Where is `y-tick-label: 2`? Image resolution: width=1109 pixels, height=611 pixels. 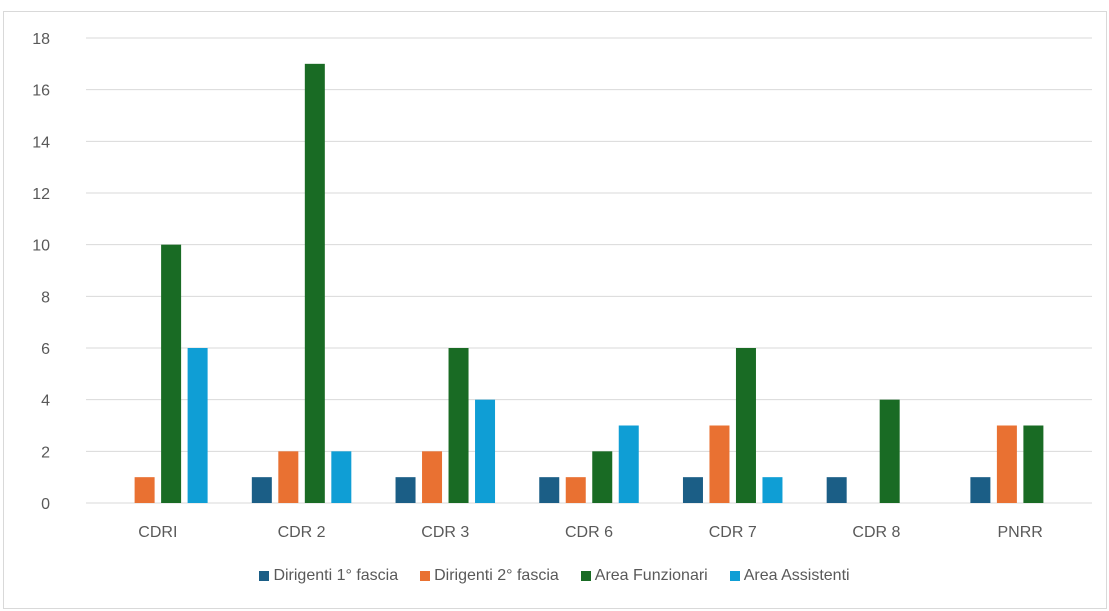 y-tick-label: 2 is located at coordinates (45, 452).